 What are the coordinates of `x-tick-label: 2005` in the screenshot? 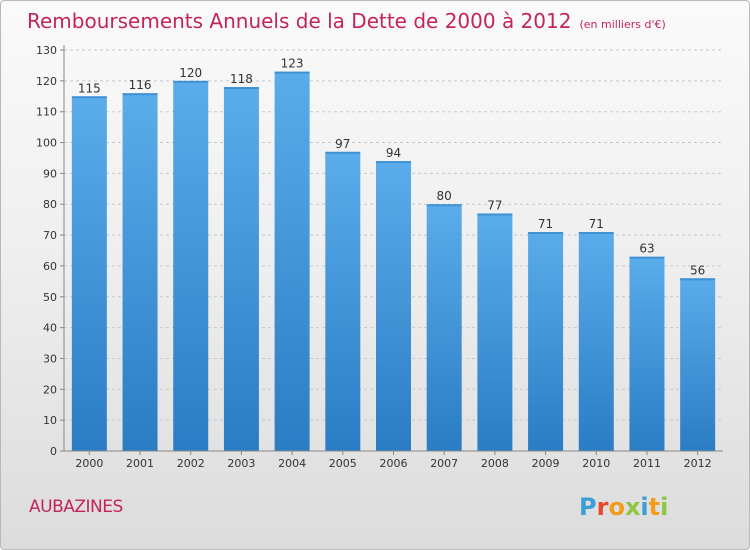 It's located at (343, 463).